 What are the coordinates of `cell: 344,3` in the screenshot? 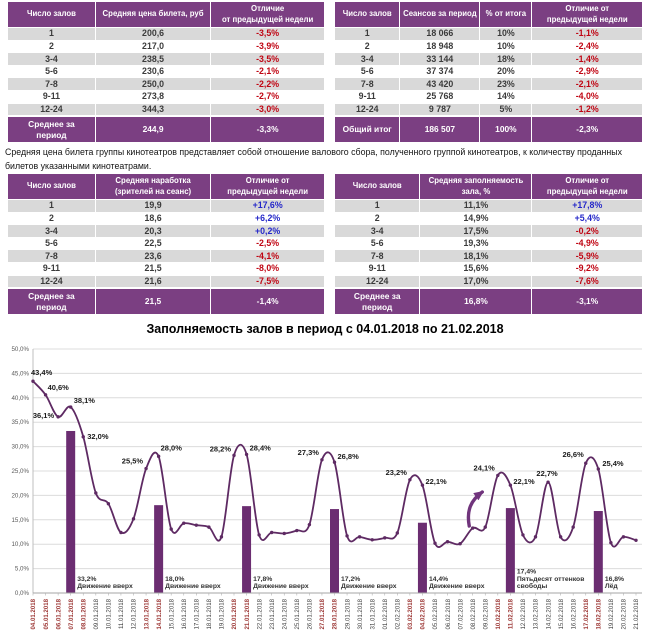 It's located at (152, 109).